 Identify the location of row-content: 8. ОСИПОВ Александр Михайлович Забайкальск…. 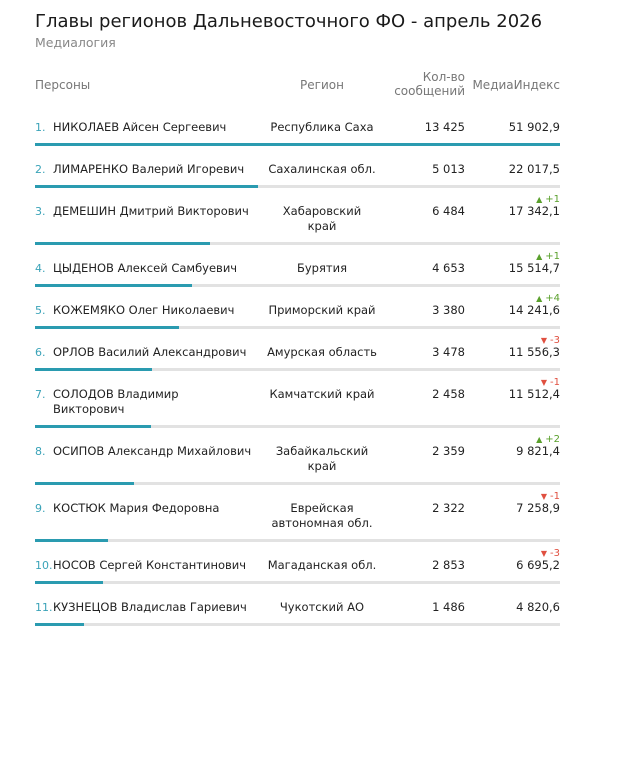
(297, 454).